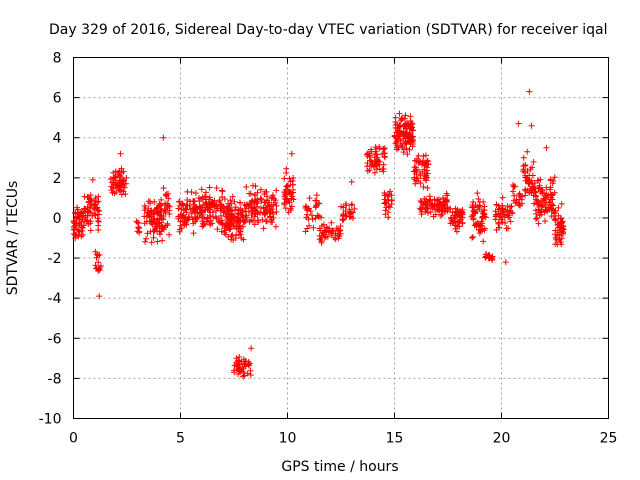 The width and height of the screenshot is (640, 480). Describe the element at coordinates (55, 339) in the screenshot. I see `y-tick-label: -6` at that location.